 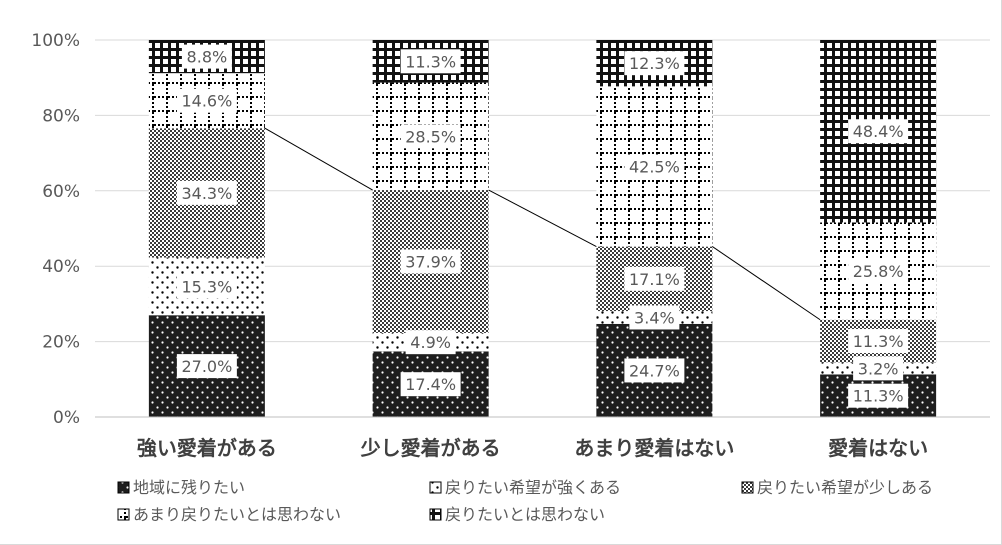 What do you see at coordinates (237, 514) in the screenshot?
I see `legend-label: あまり戻りたいとは思わない` at bounding box center [237, 514].